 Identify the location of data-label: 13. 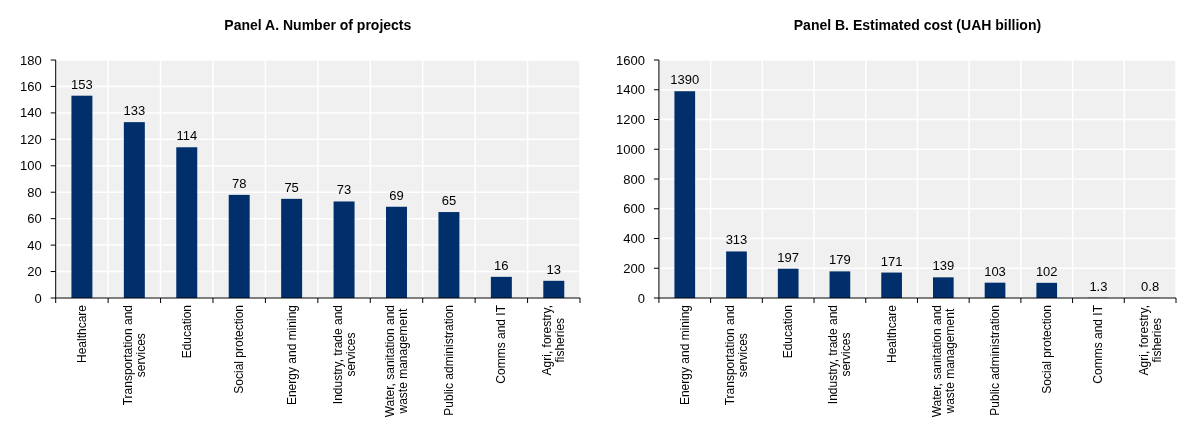
(554, 269).